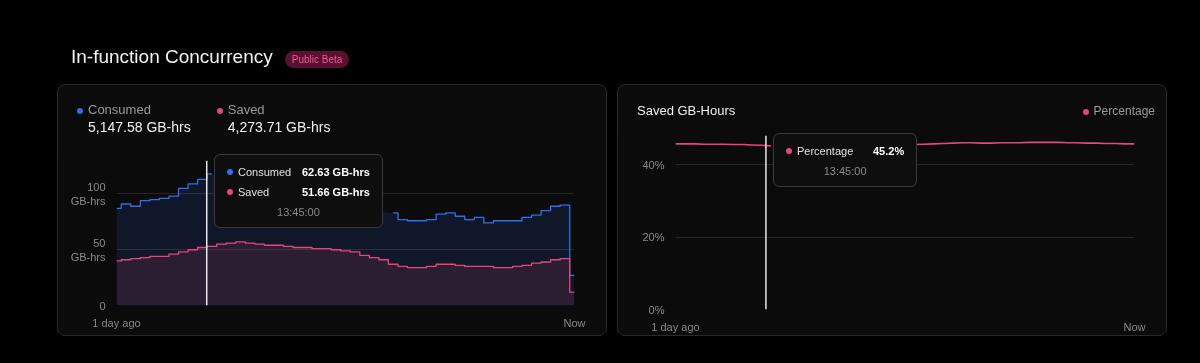 This screenshot has height=363, width=1200. I want to click on annotation: 51.66 GB-hrs, so click(336, 192).